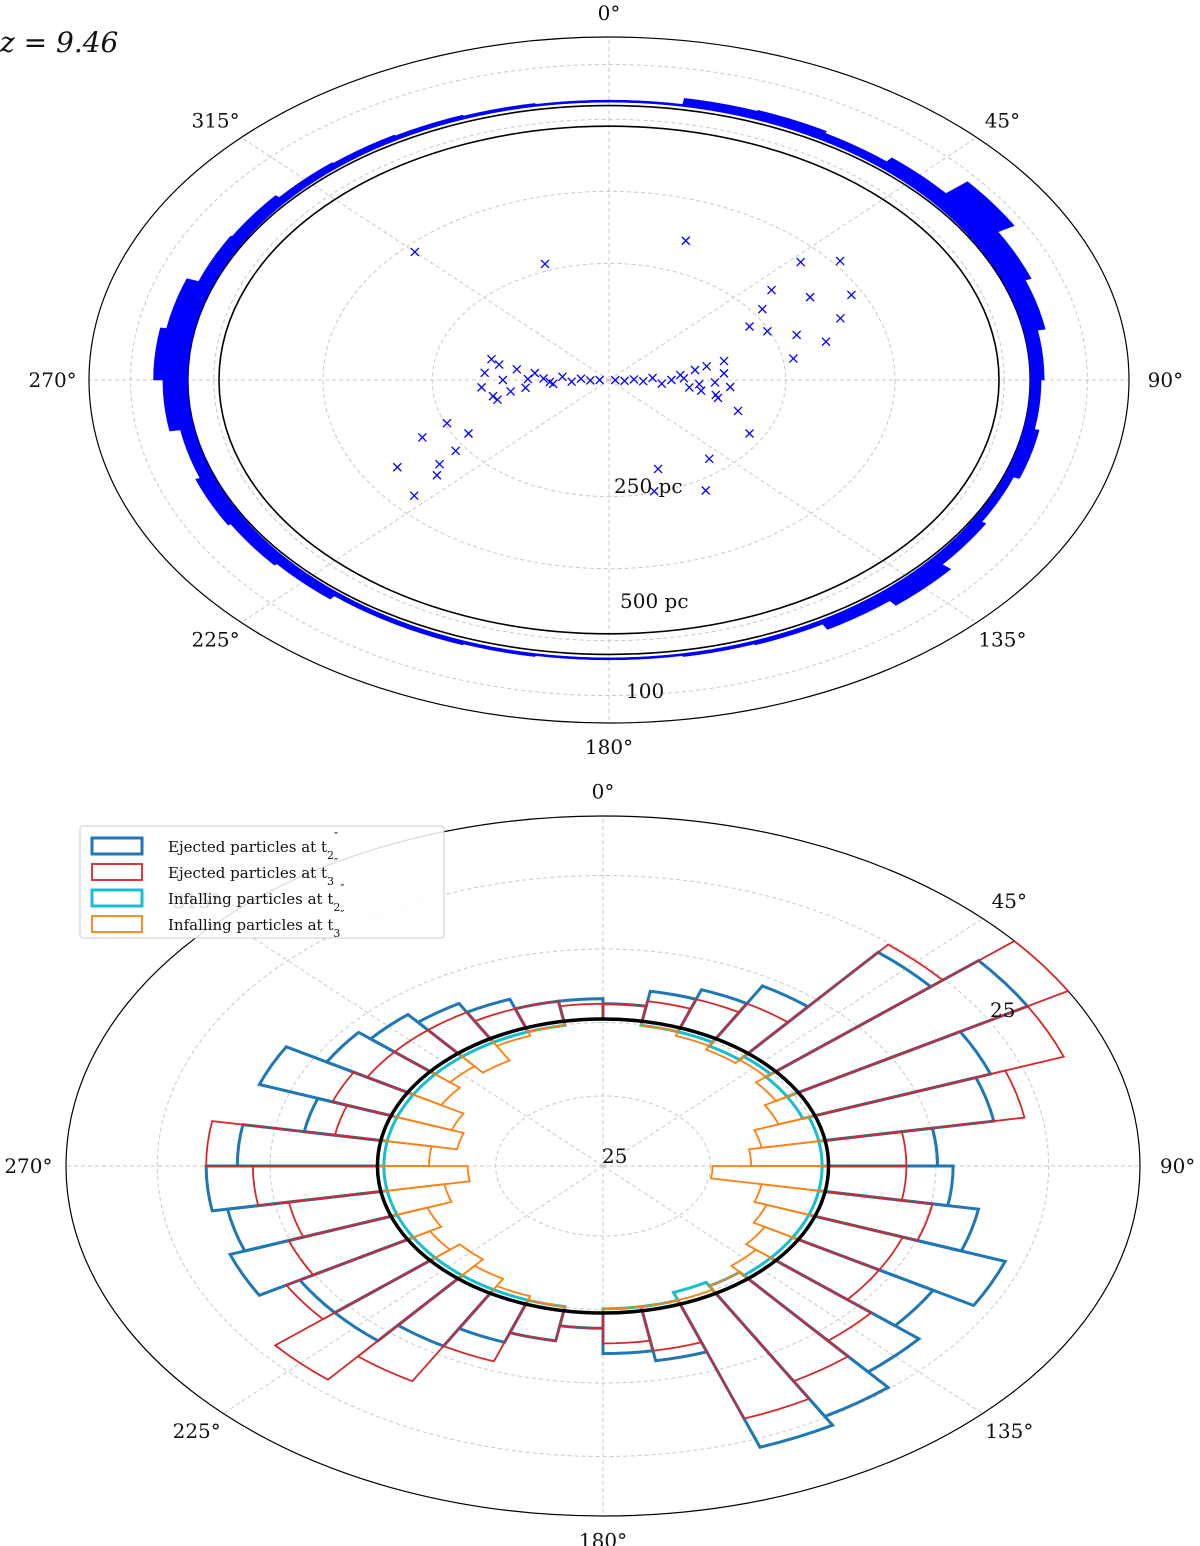 Image resolution: width=1200 pixels, height=1546 pixels. Describe the element at coordinates (1177, 1166) in the screenshot. I see `angle-tick-90: 90°` at that location.